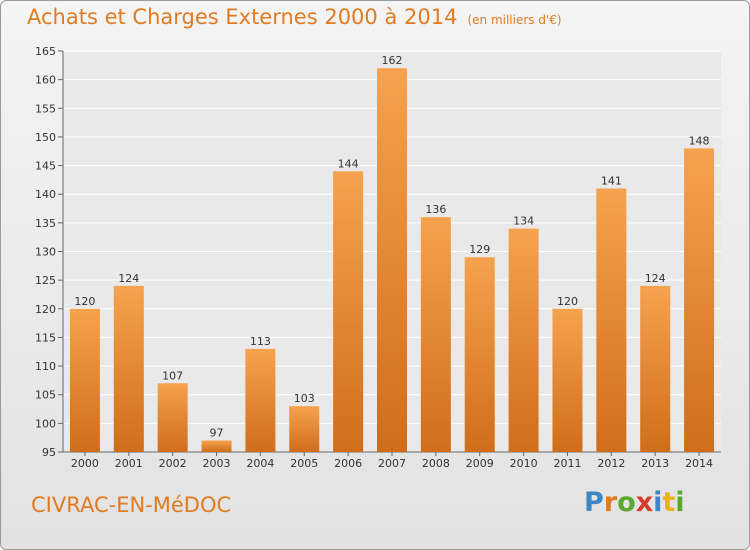  What do you see at coordinates (655, 463) in the screenshot?
I see `x-tick-label: 2013` at bounding box center [655, 463].